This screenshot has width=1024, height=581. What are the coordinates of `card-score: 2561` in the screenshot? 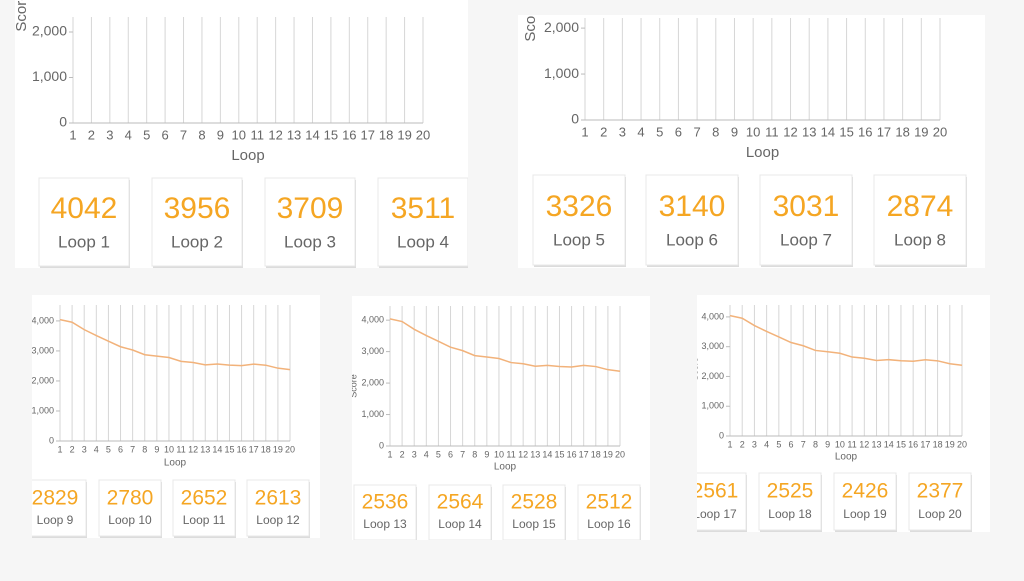 It's located at (715, 491).